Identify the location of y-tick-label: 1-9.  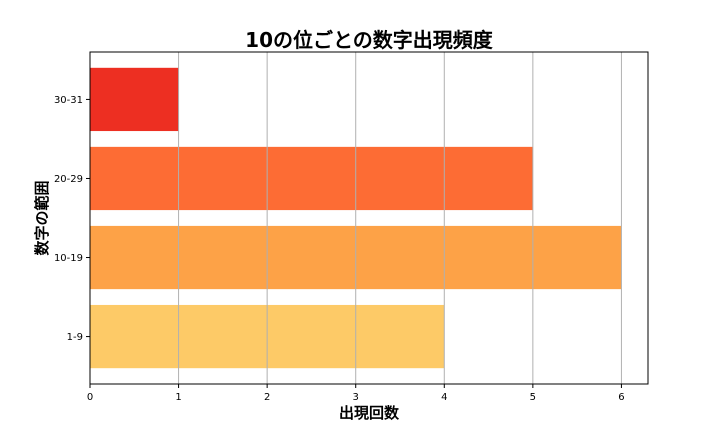
(75, 337).